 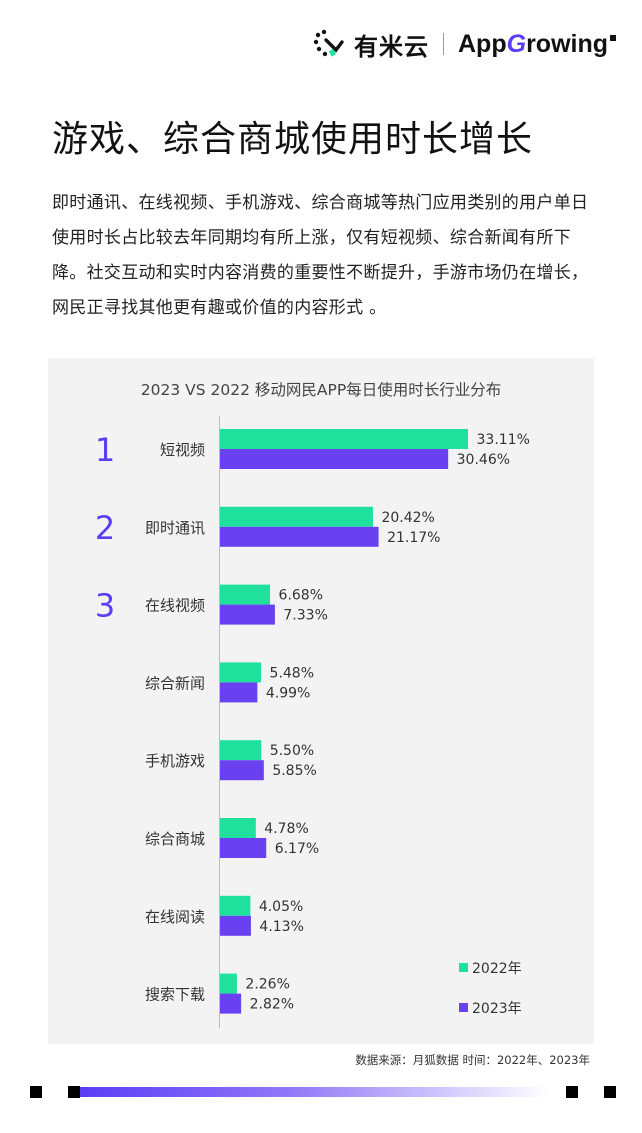 What do you see at coordinates (286, 829) in the screenshot?
I see `data-label-2022: 4.78%` at bounding box center [286, 829].